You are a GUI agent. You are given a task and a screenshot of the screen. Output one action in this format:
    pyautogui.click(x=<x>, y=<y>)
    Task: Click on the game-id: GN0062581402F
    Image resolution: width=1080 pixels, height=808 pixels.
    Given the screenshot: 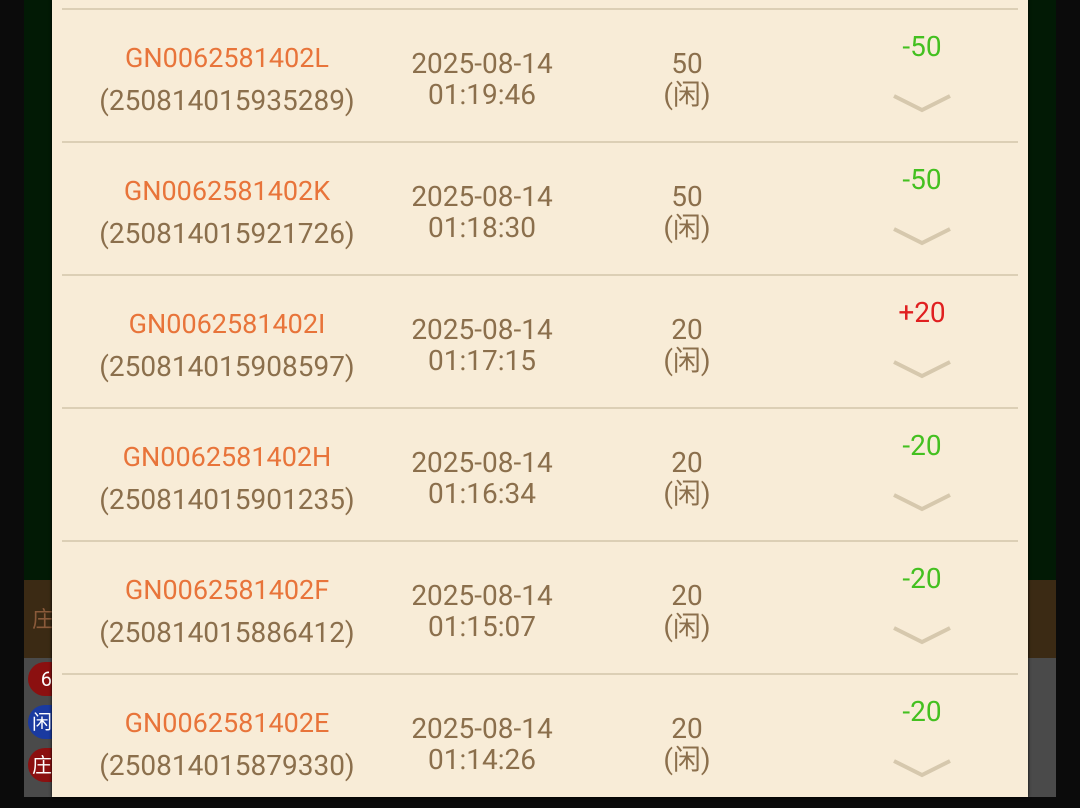 What is the action you would take?
    pyautogui.click(x=227, y=590)
    